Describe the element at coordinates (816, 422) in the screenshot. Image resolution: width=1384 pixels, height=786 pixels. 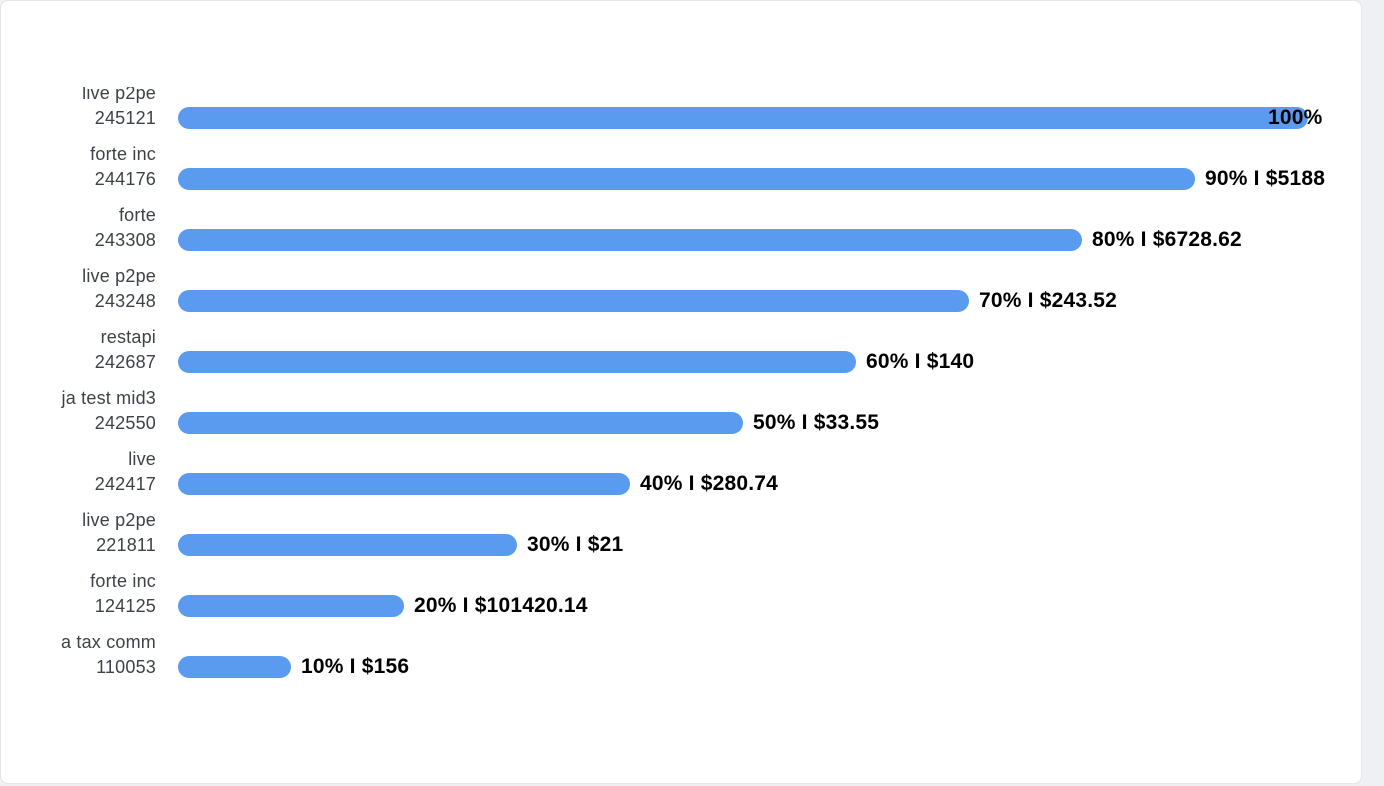
I see `value-label: 50% I $33.55` at that location.